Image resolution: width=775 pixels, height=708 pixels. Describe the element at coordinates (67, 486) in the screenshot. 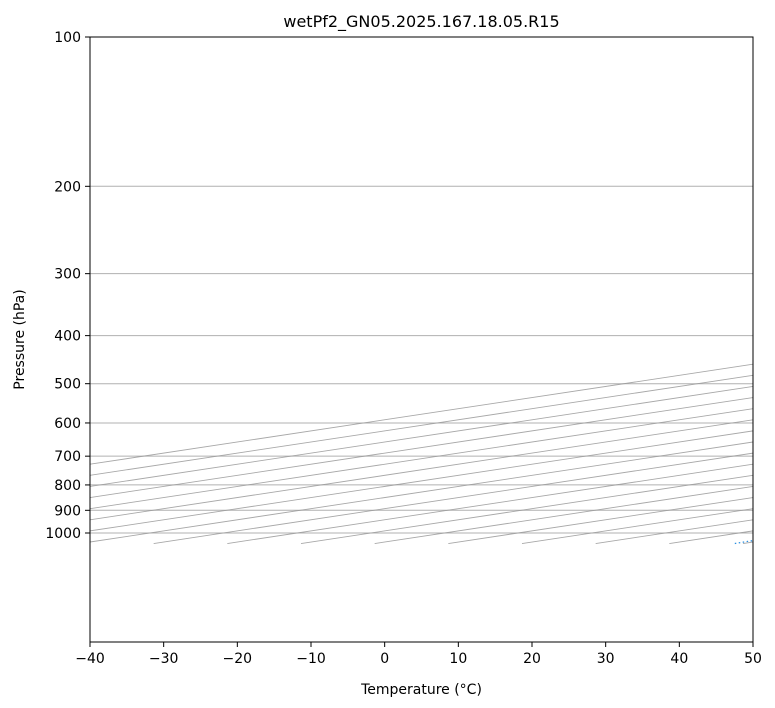

I see `y-tick-label: 800` at that location.